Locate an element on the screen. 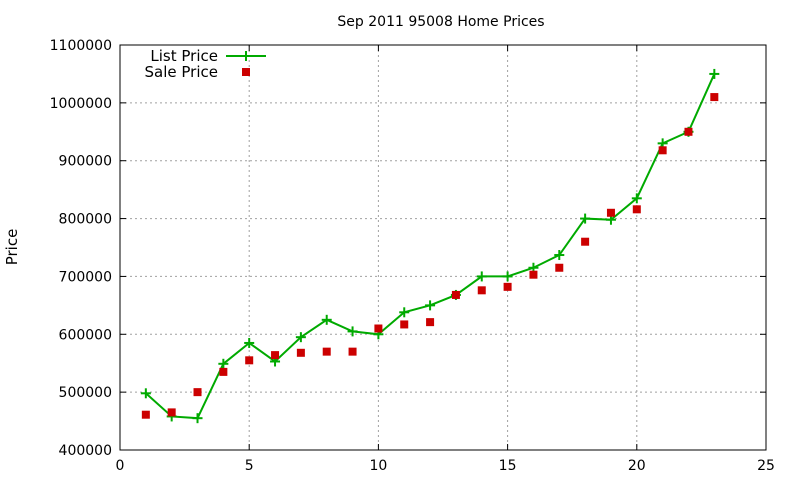 The image size is (800, 480). legend-marker-list-price is located at coordinates (246, 56).